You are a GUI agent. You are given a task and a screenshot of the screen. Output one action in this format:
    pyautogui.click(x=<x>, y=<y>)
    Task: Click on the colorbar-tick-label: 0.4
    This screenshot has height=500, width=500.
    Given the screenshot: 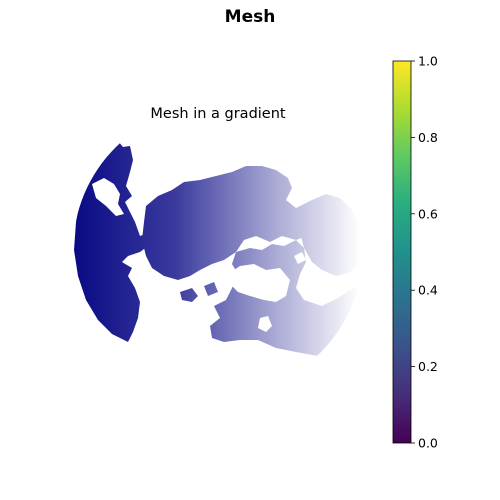 What is the action you would take?
    pyautogui.click(x=428, y=290)
    